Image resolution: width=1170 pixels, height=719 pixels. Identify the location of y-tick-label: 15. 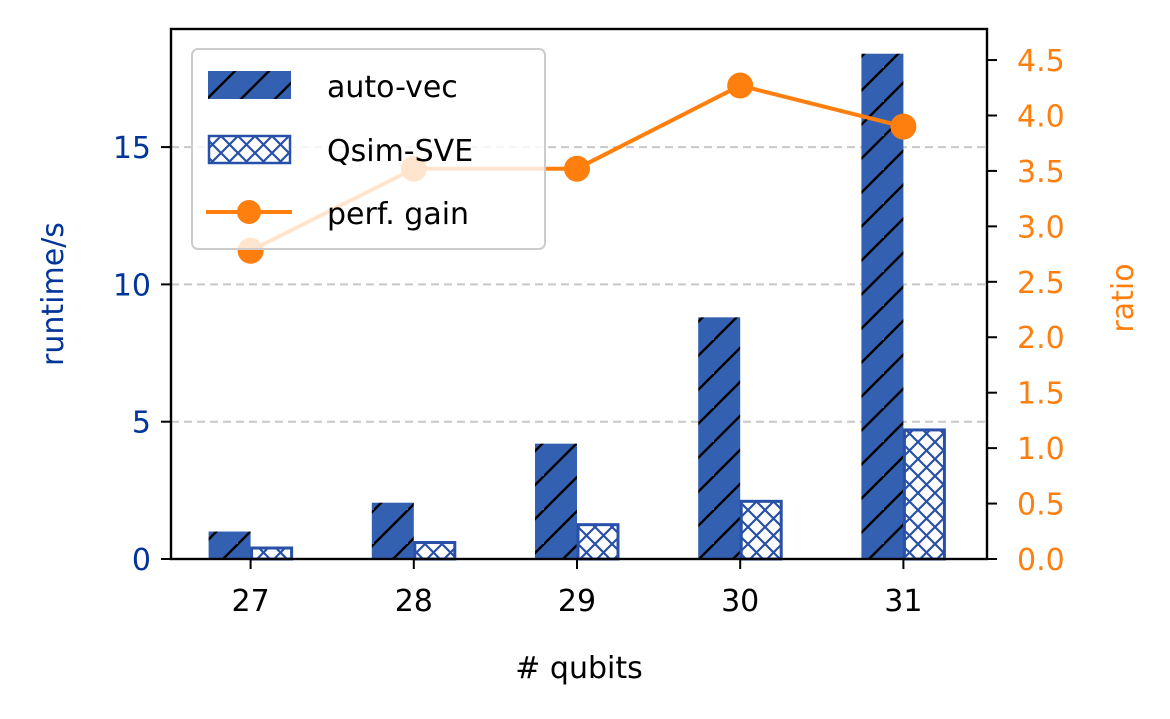
(132, 148).